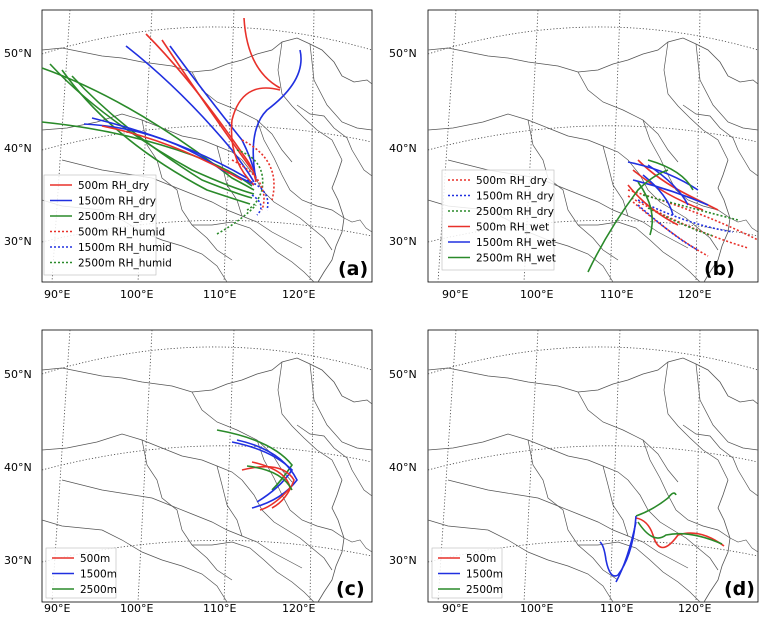  I want to click on panel-d-label: (d), so click(739, 589).